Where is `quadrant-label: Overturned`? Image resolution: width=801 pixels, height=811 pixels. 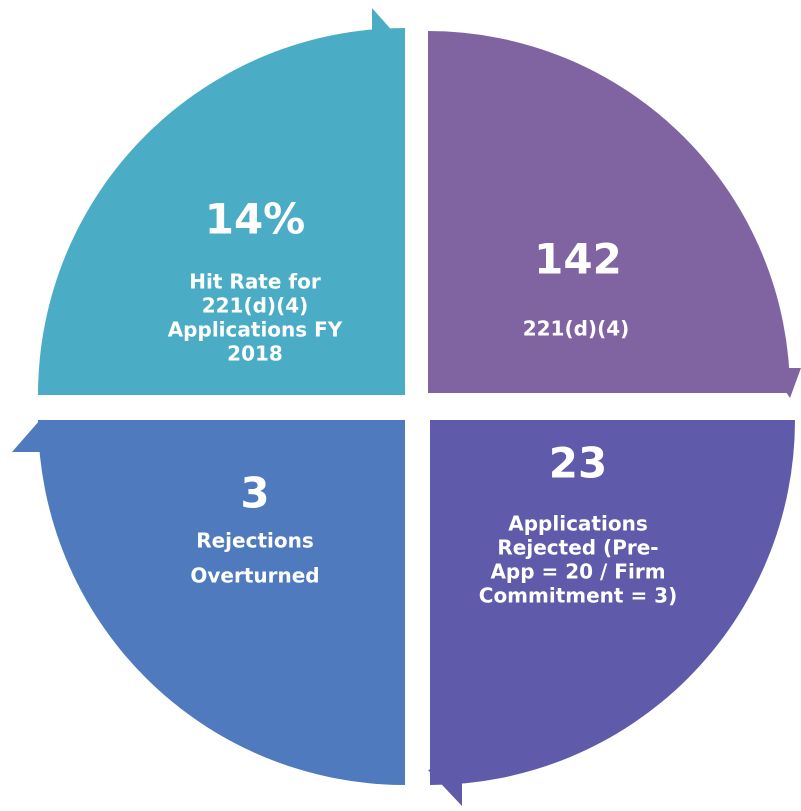
quadrant-label: Overturned is located at coordinates (254, 576).